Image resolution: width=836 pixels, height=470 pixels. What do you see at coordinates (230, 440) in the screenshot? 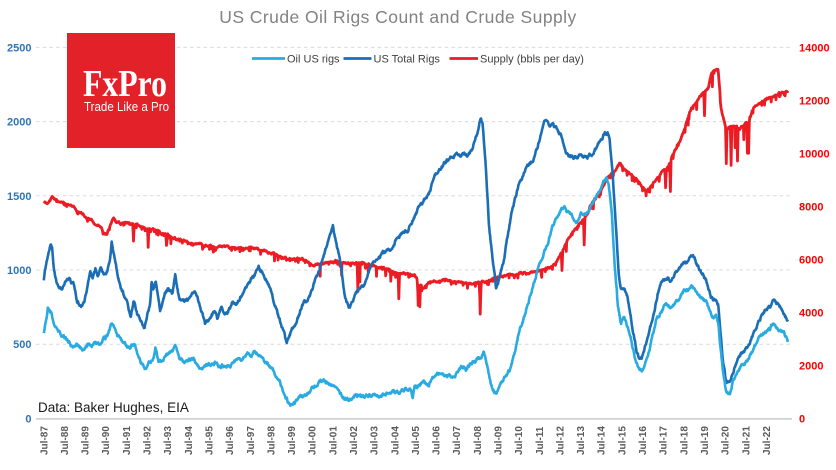
I see `svg-text: Jul-96` at bounding box center [230, 440].